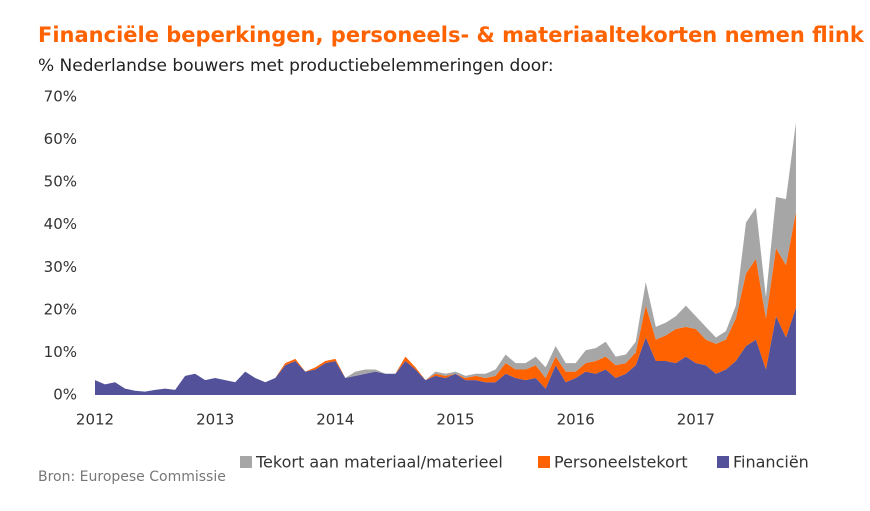 This screenshot has width=870, height=511. Describe the element at coordinates (379, 462) in the screenshot. I see `legend-label: Tekort aan materiaal/materieel` at that location.